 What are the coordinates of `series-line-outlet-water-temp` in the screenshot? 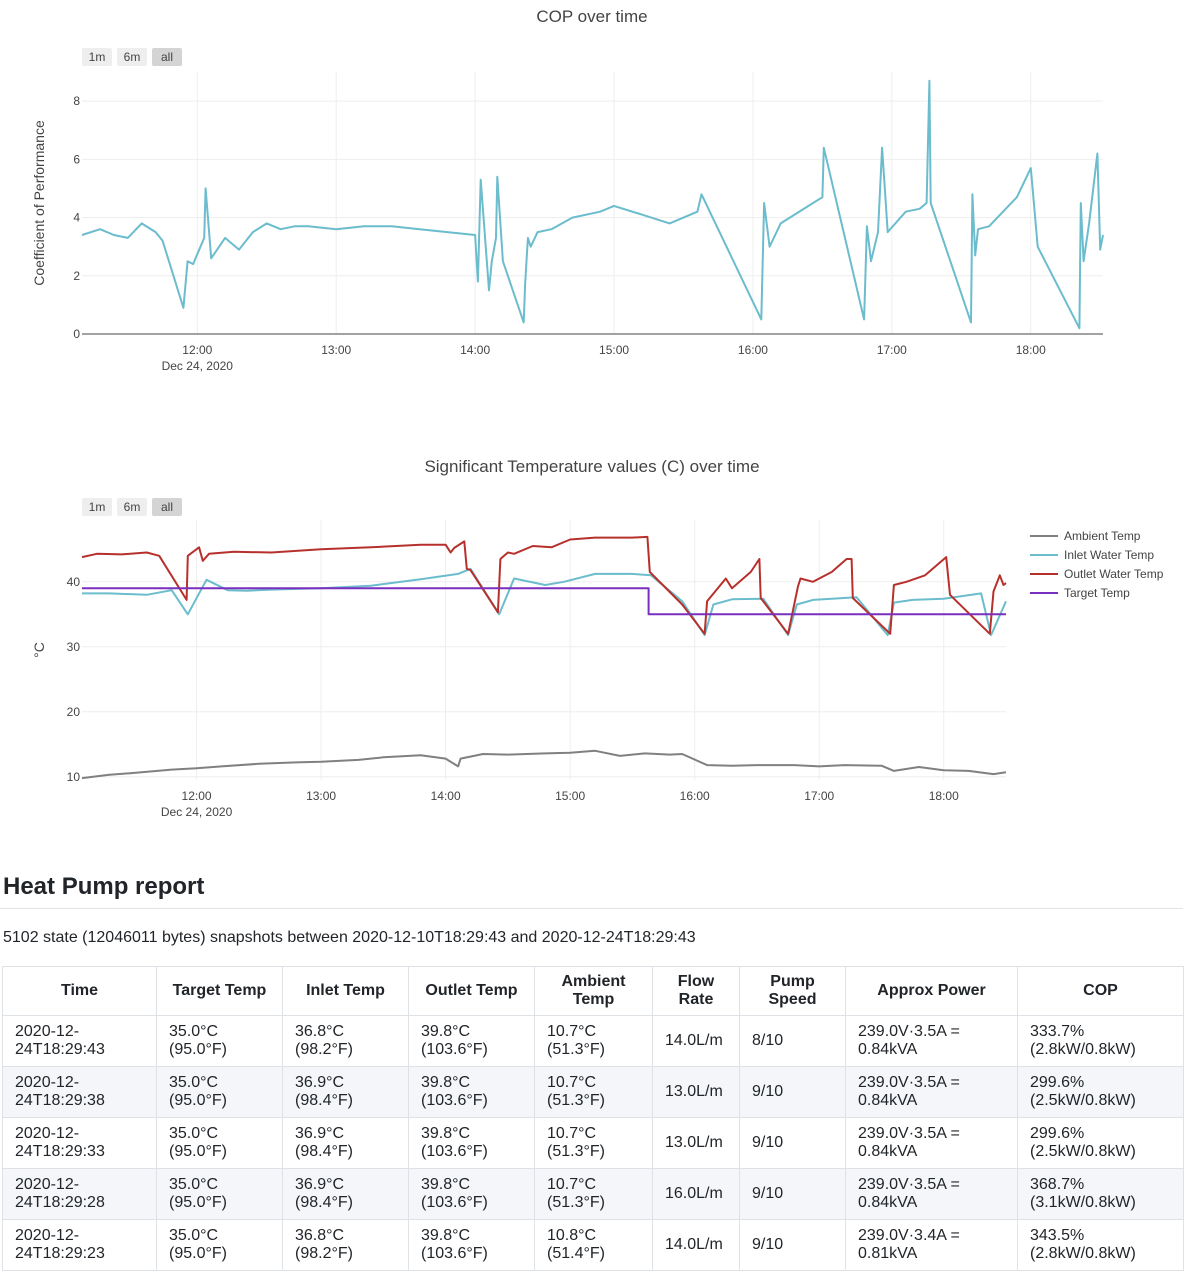 It's located at (544, 585).